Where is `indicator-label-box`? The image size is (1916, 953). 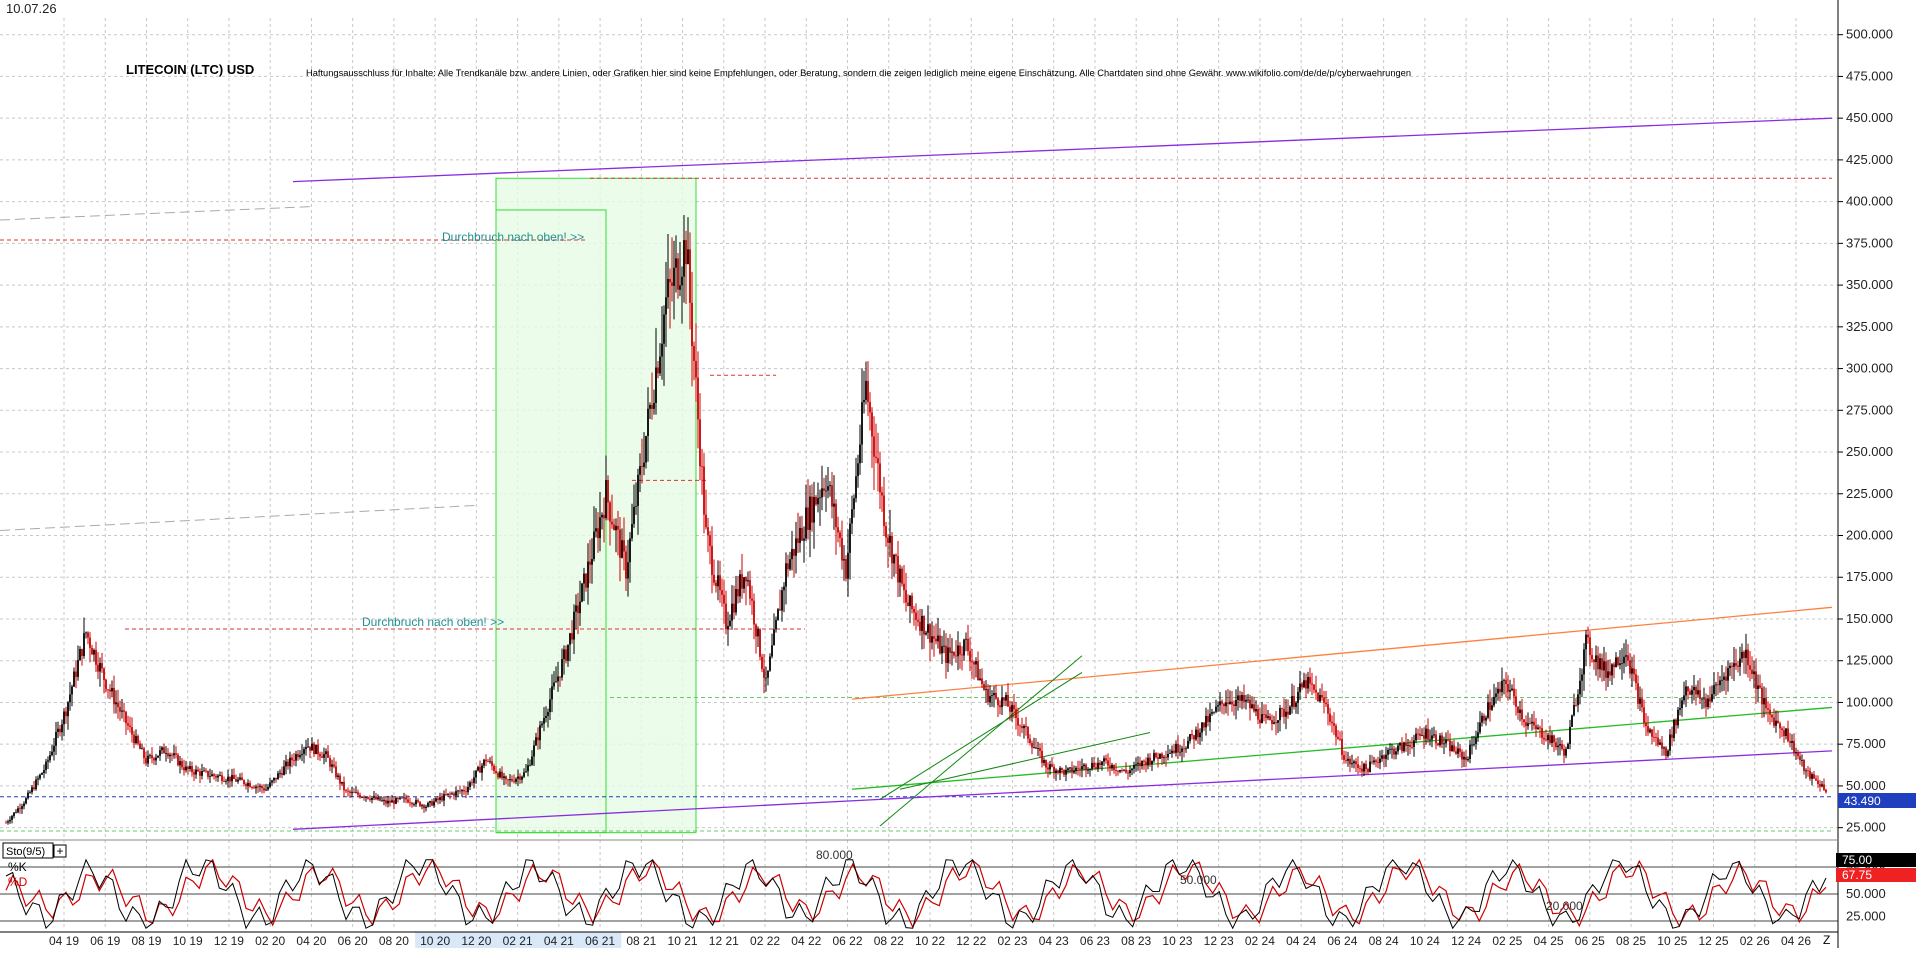 indicator-label-box is located at coordinates (28, 850).